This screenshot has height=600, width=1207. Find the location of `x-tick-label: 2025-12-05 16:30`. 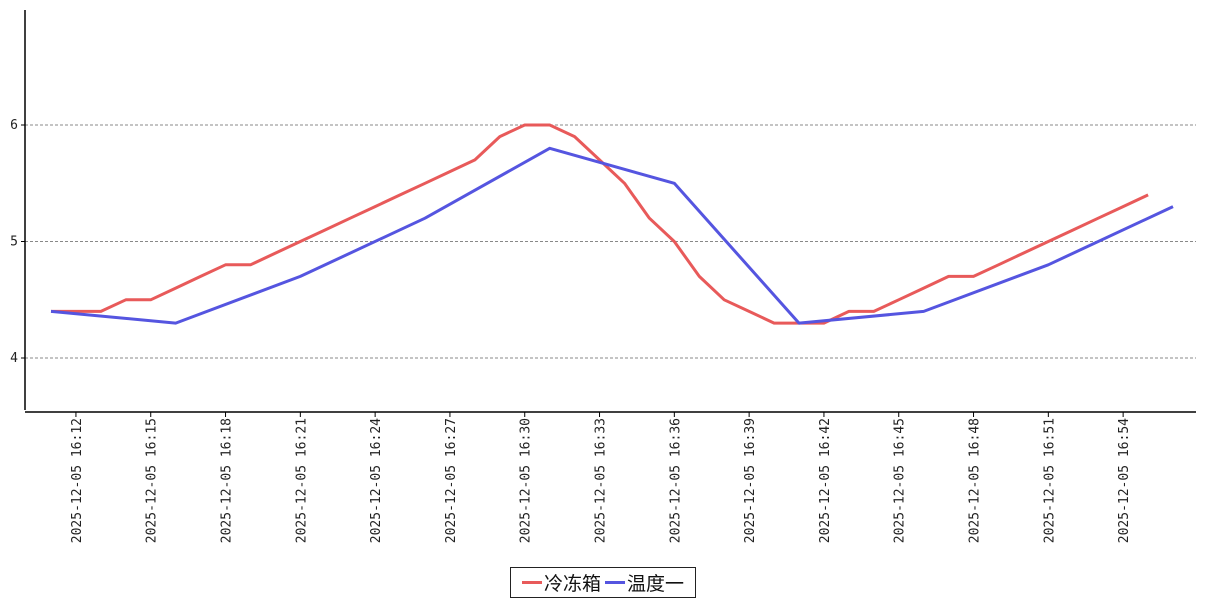

x-tick-label: 2025-12-05 16:30 is located at coordinates (526, 480).